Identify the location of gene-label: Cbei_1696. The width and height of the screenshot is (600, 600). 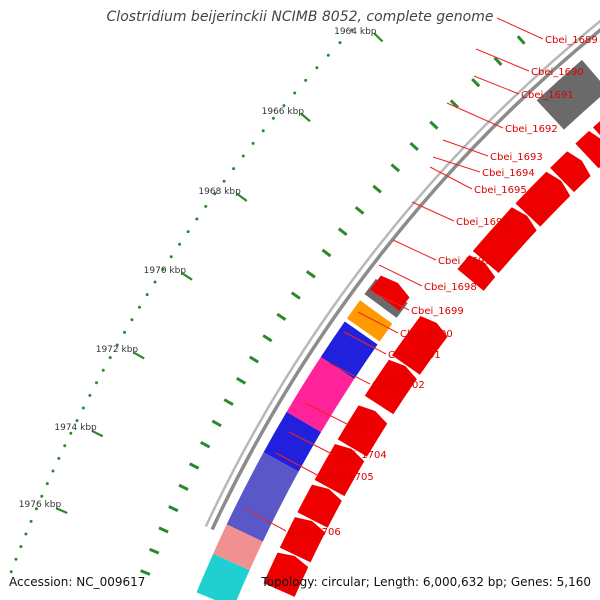
(482, 222).